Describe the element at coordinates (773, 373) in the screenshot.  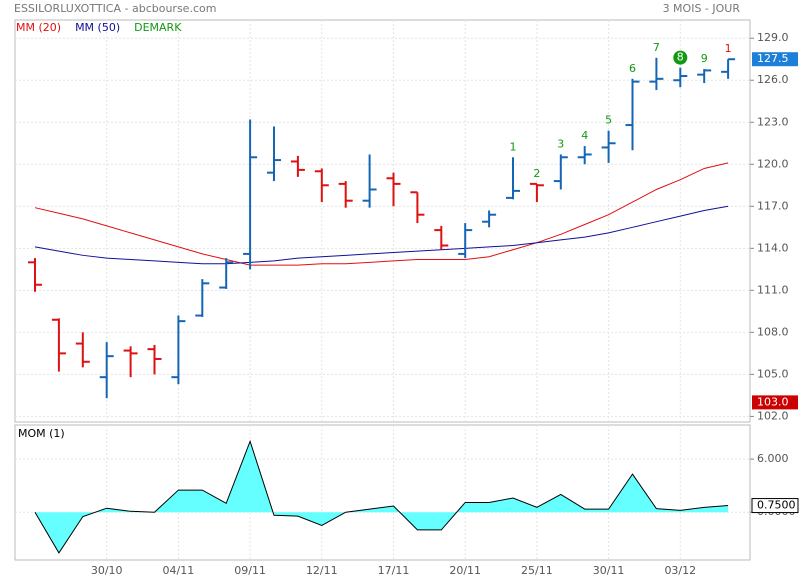
I see `y-tick-label: 105.0` at that location.